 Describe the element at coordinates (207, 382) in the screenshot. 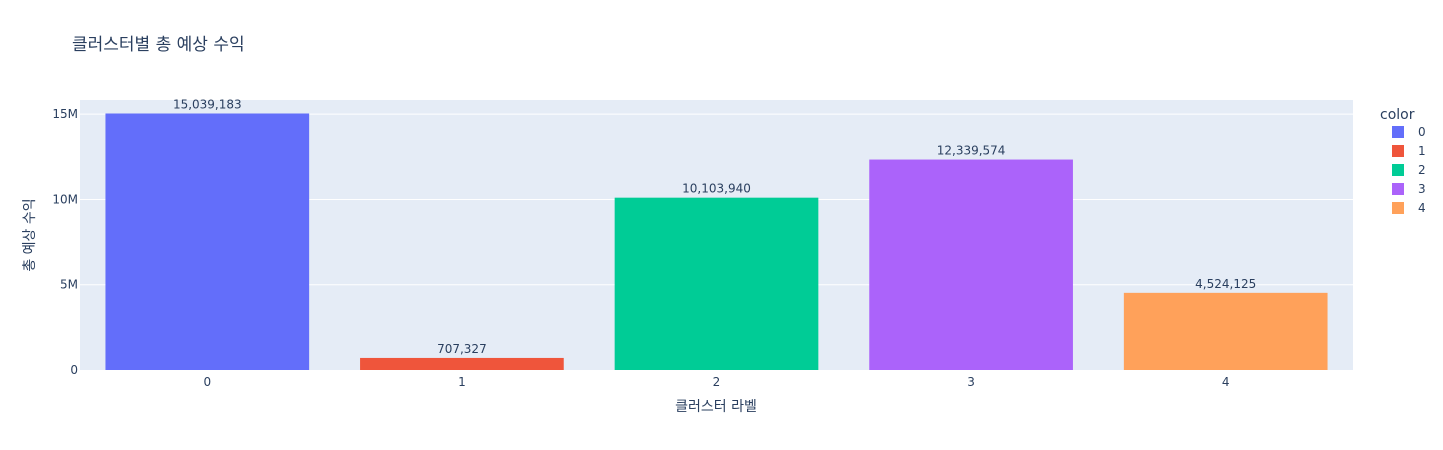

I see `x-tick-label: 0` at that location.